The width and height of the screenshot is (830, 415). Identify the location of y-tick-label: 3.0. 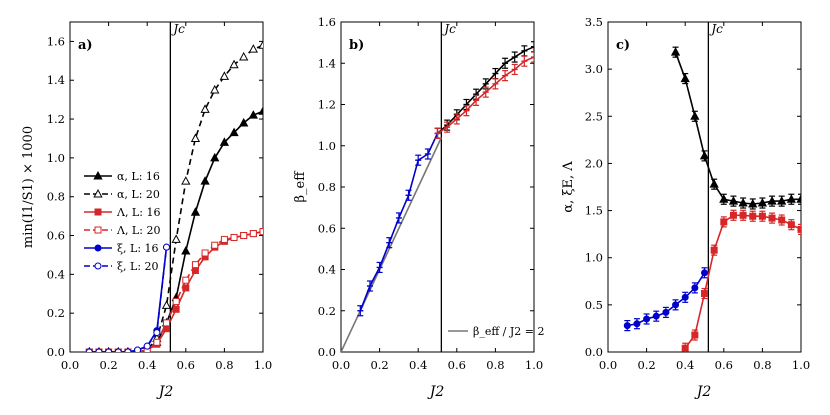
(594, 69).